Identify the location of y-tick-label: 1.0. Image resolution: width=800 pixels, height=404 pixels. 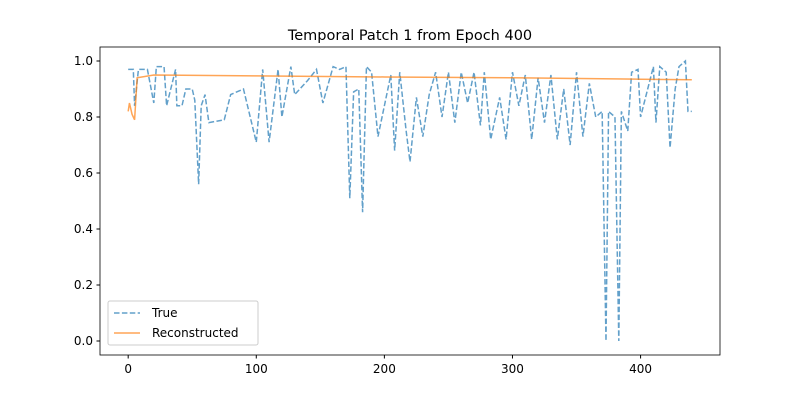
(83, 61).